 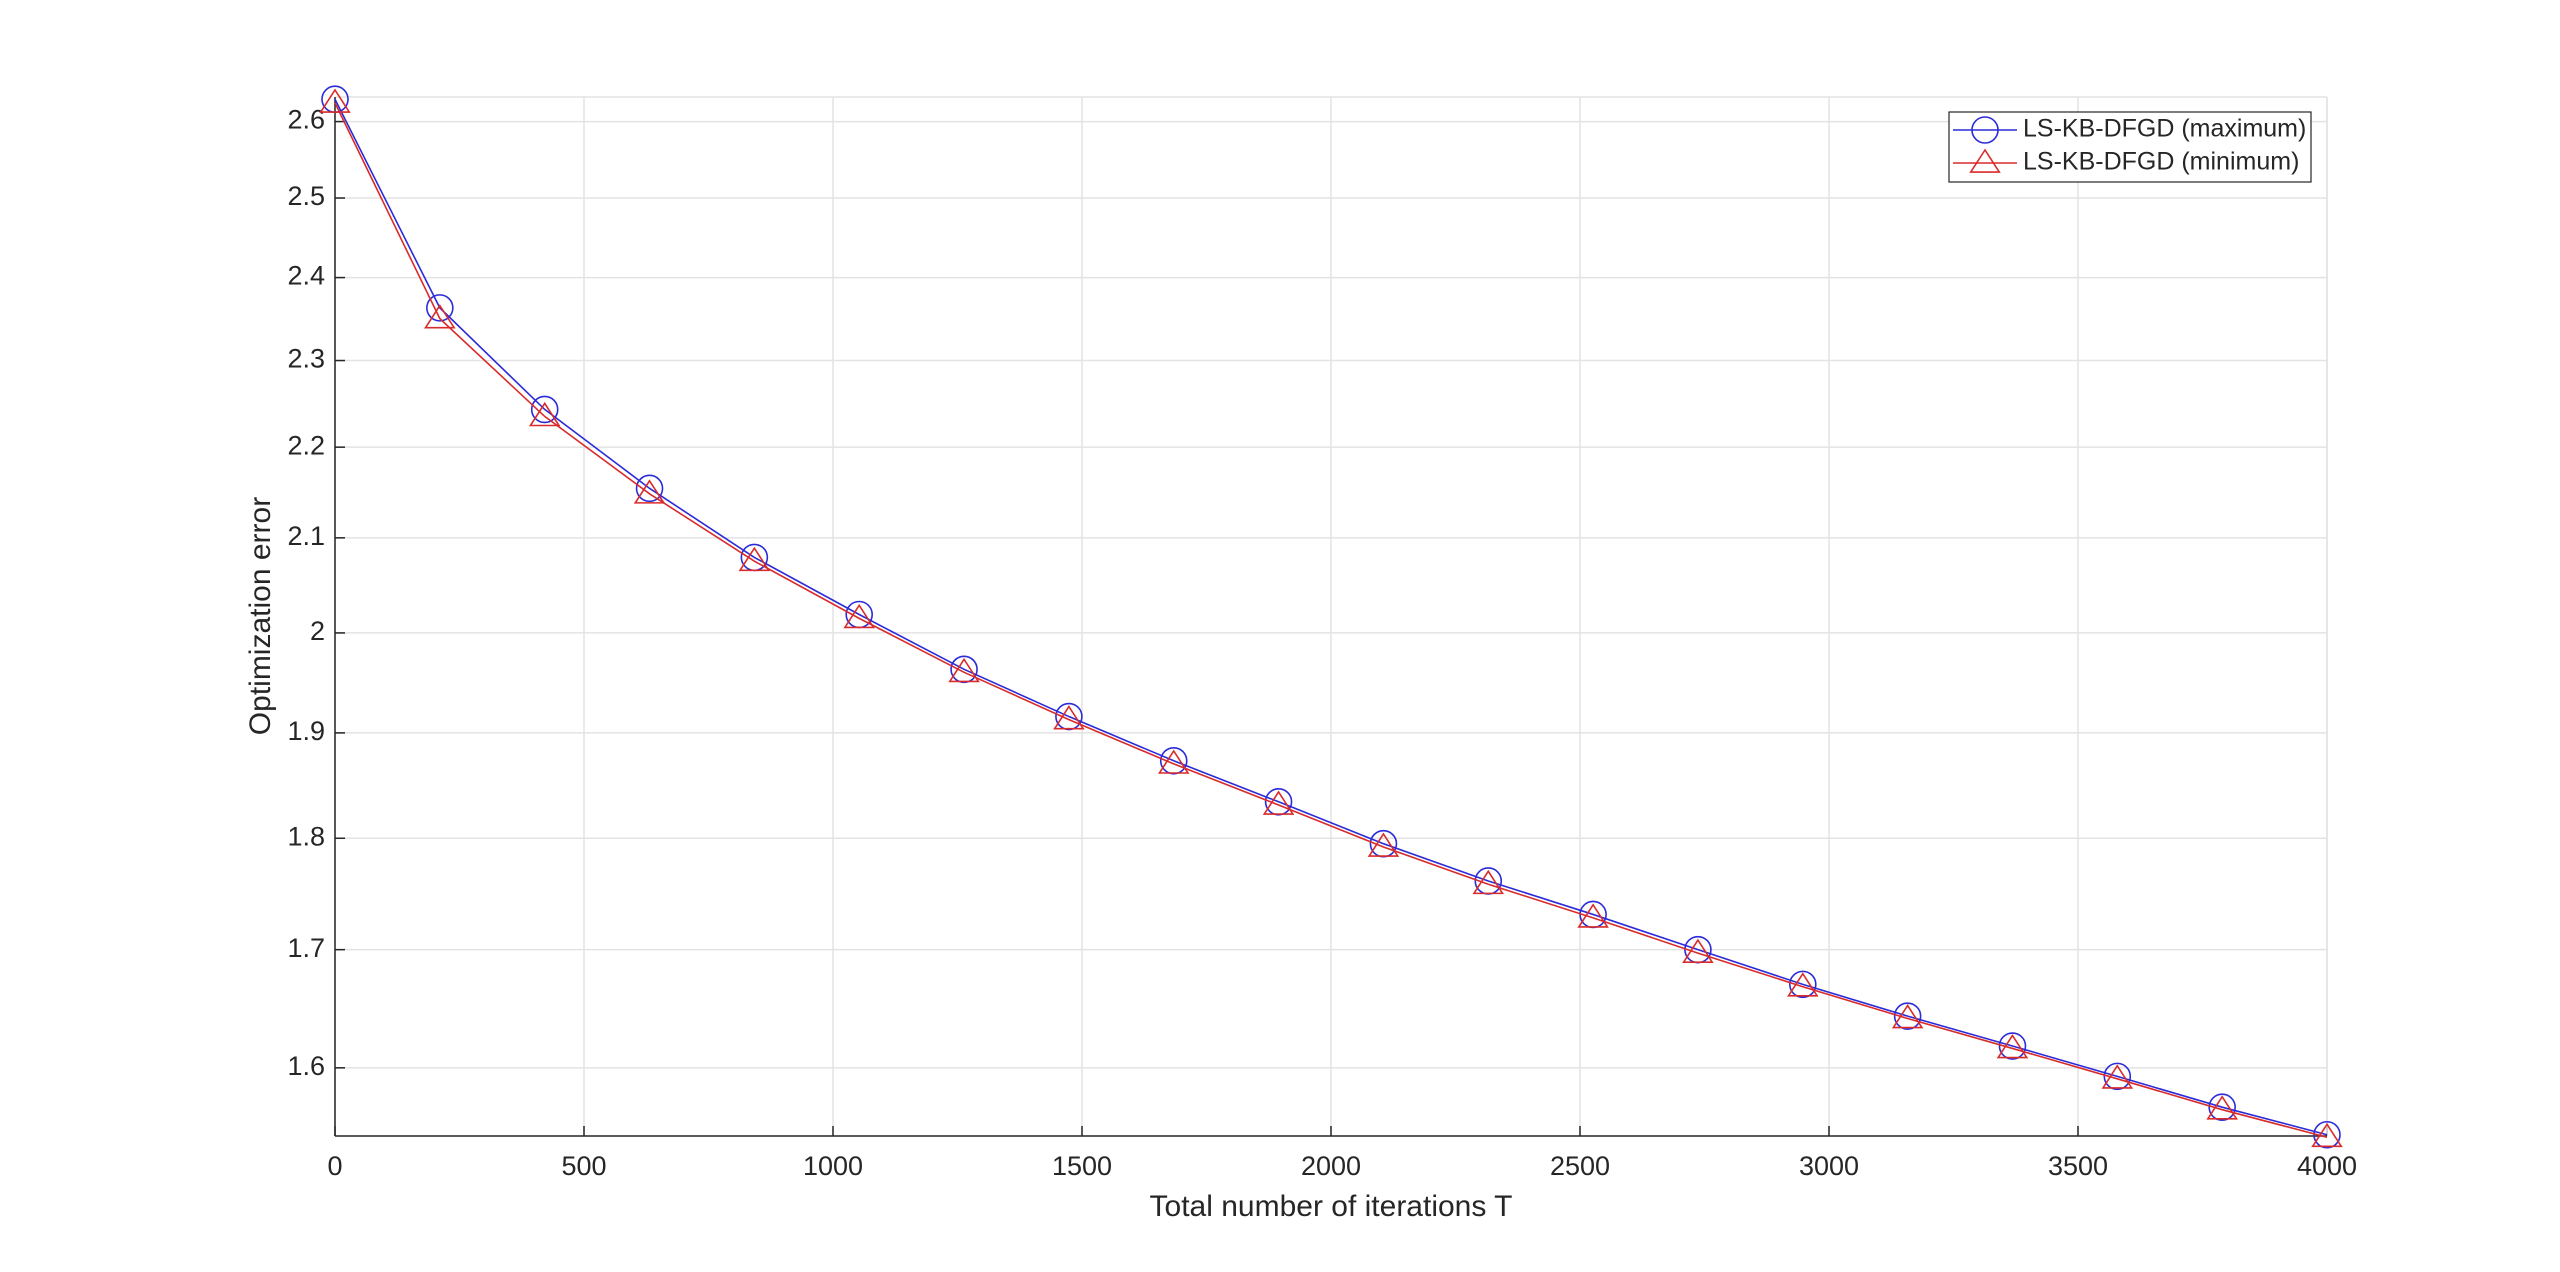 What do you see at coordinates (306, 836) in the screenshot?
I see `y-tick-label: 1.8` at bounding box center [306, 836].